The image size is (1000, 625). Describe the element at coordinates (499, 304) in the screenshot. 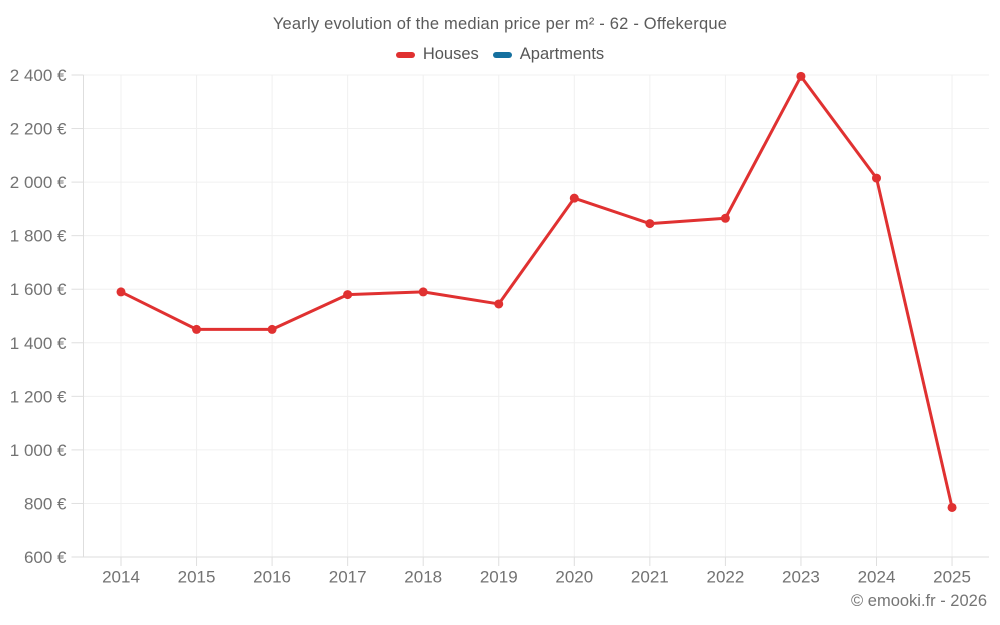

I see `data-point-houses-2019` at that location.